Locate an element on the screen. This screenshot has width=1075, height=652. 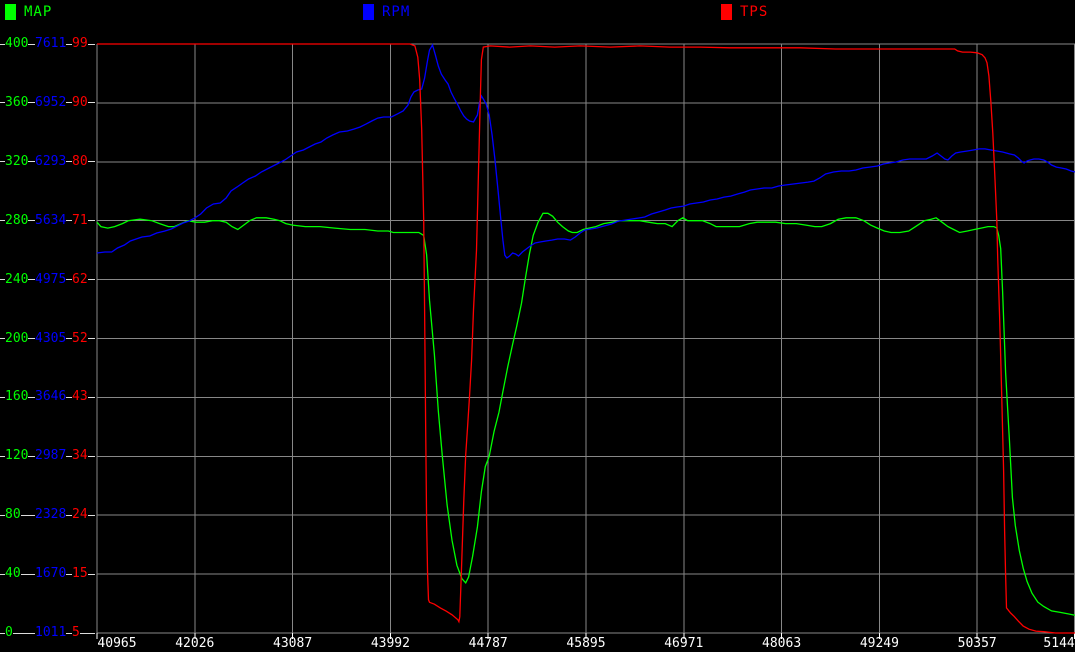
y-tick-value: 7611 is located at coordinates (51, 43).